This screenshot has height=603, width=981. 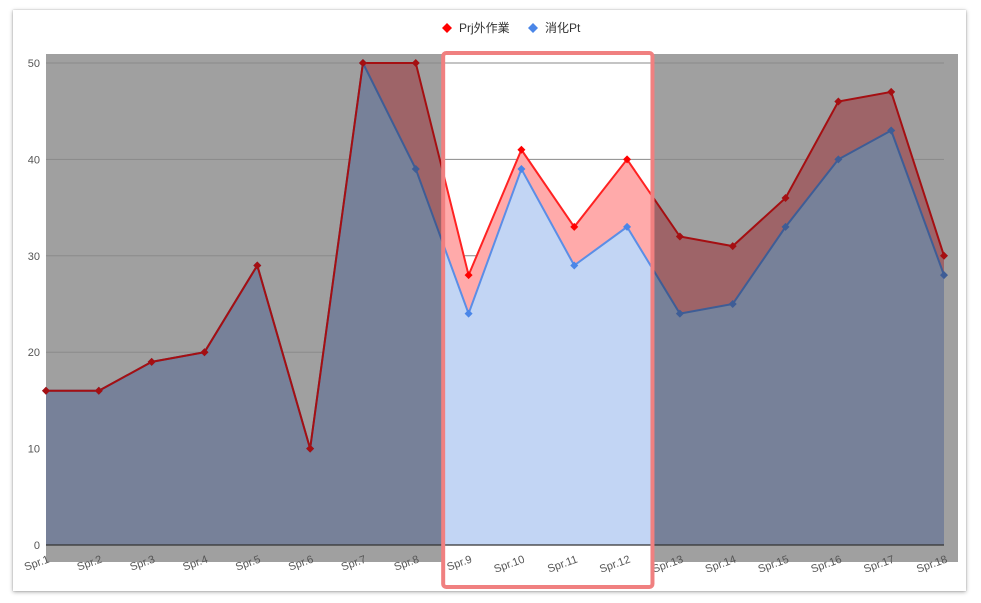 I want to click on x-tick-label: Spr.12, so click(x=615, y=565).